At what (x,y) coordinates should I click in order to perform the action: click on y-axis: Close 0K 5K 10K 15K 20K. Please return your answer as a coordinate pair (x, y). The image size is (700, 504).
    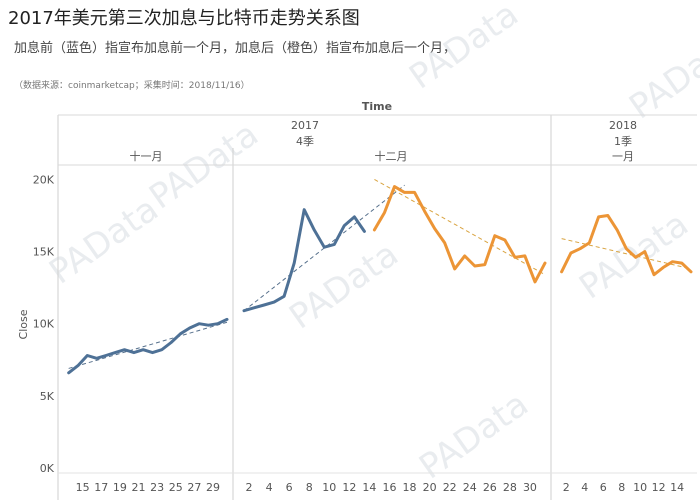
    Looking at the image, I should click on (36, 324).